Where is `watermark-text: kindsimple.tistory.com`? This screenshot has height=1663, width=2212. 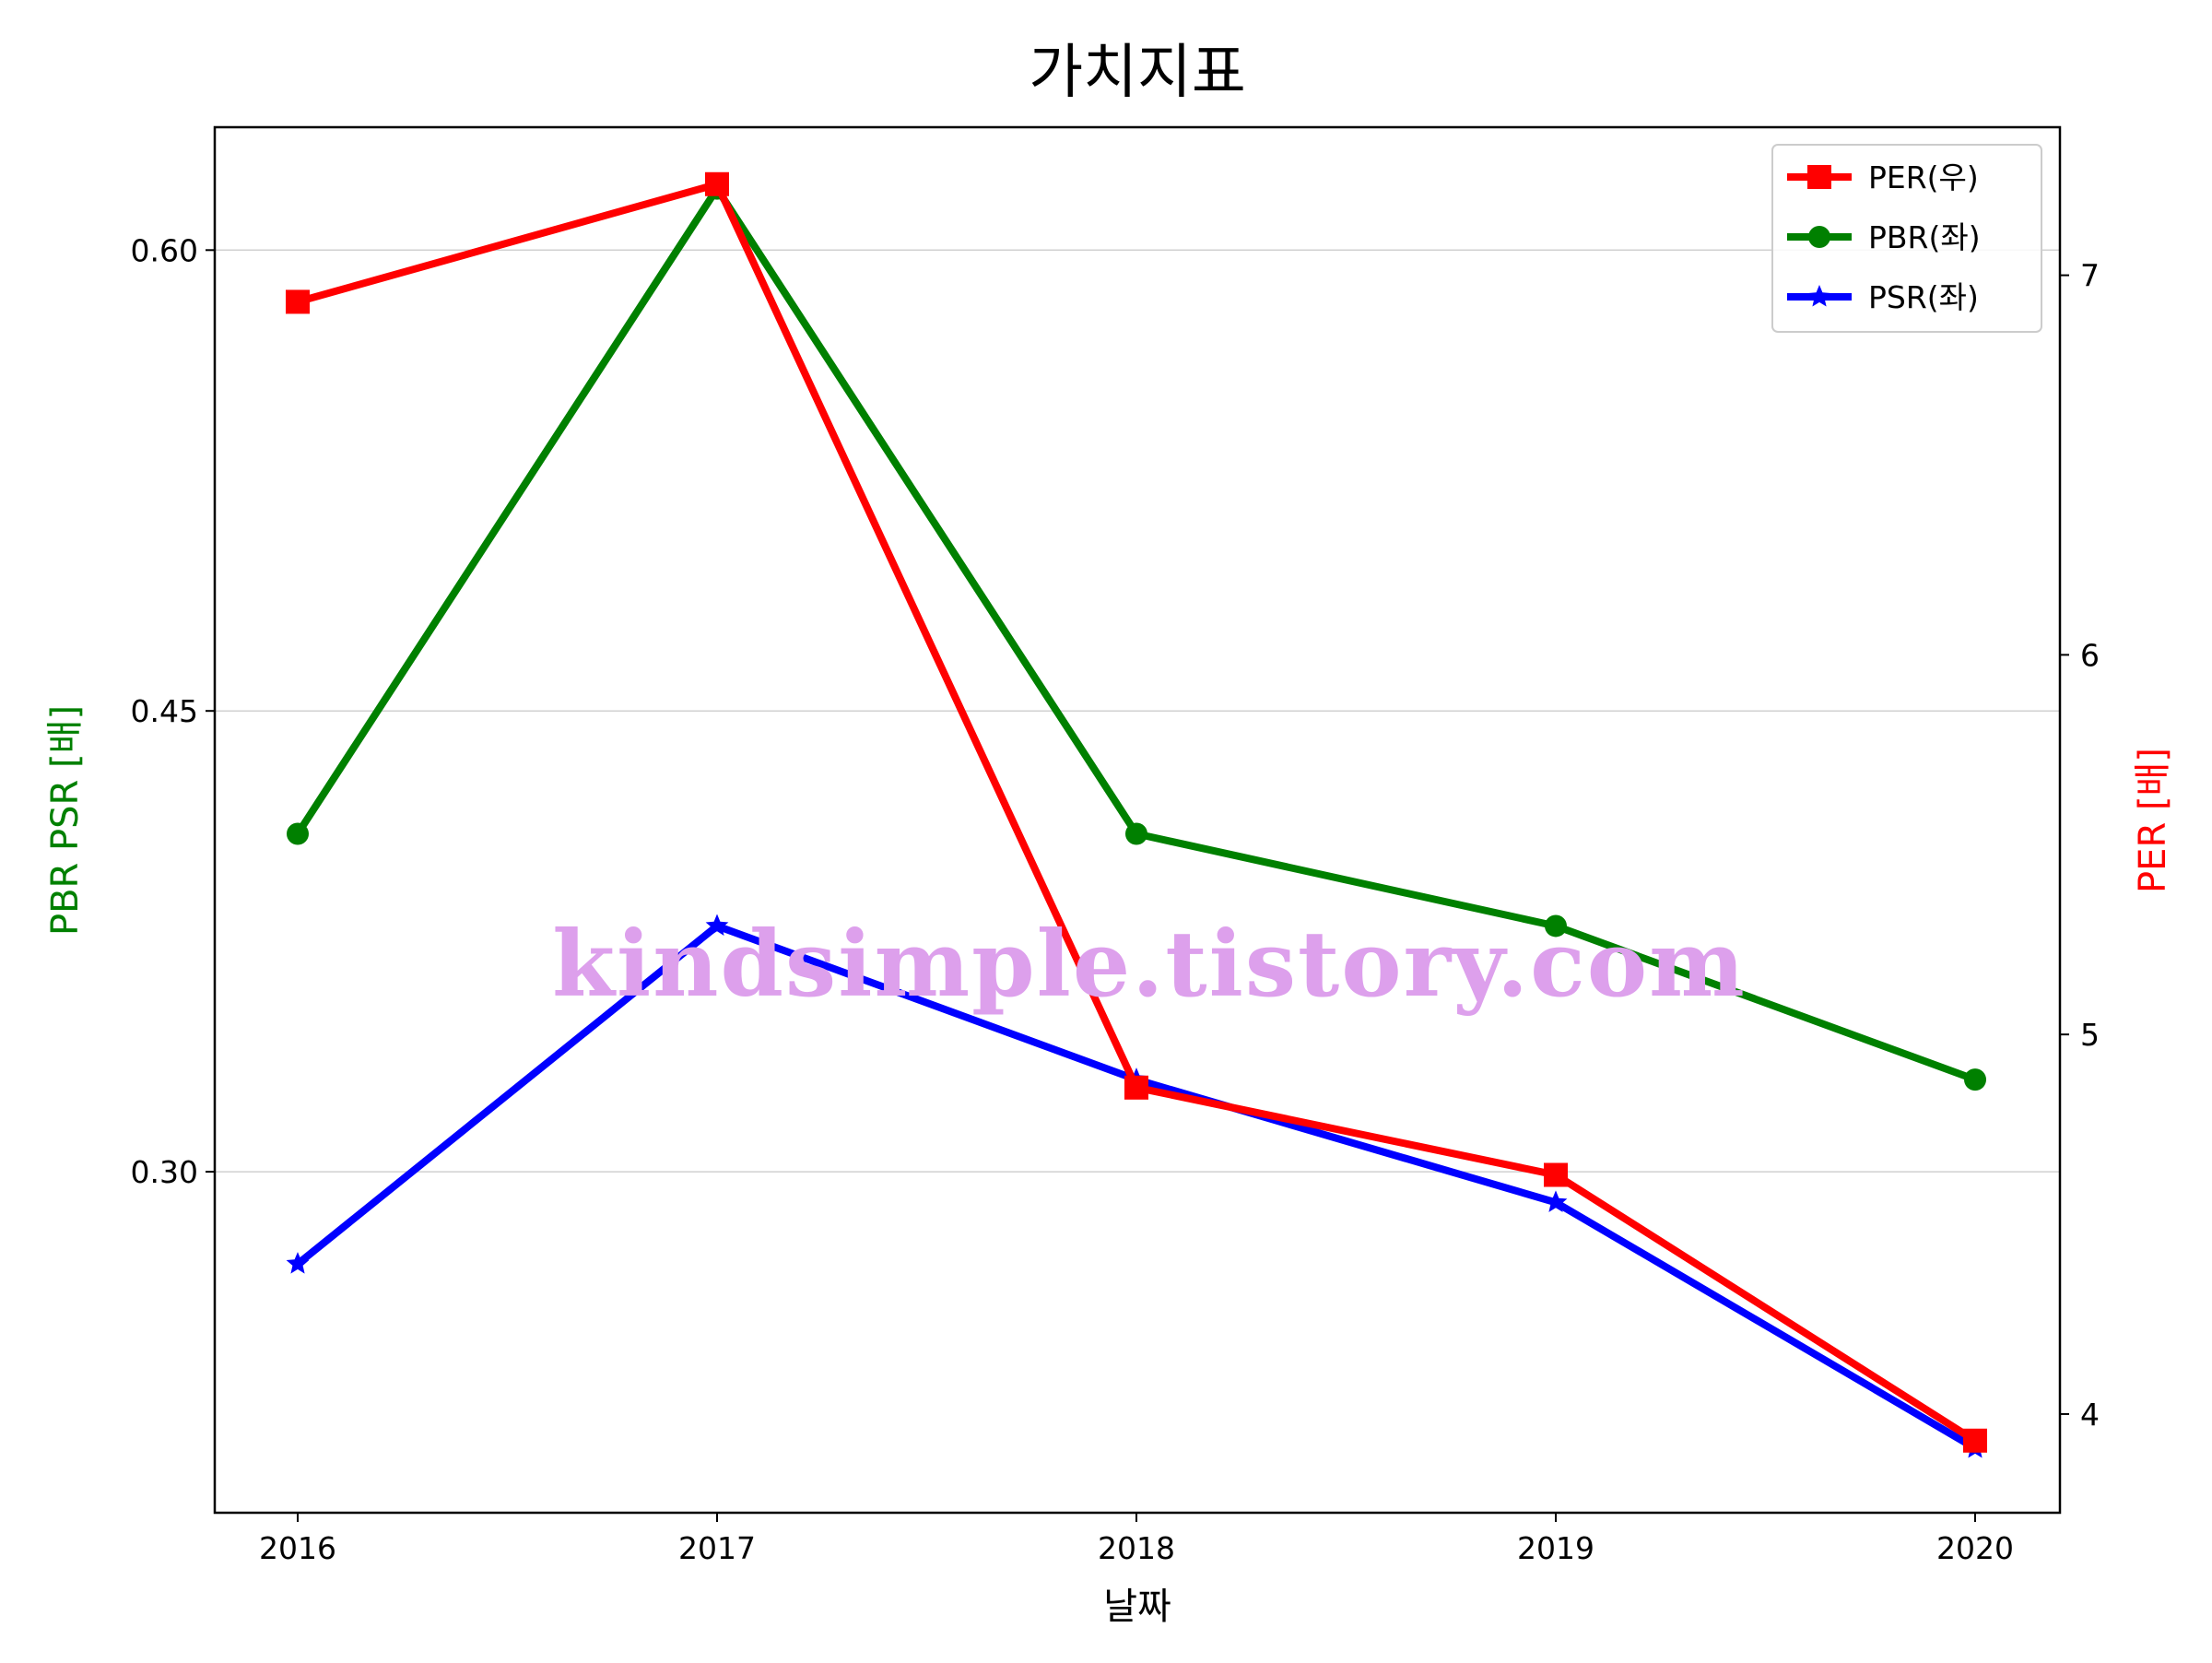 watermark-text: kindsimple.tistory.com is located at coordinates (1149, 965).